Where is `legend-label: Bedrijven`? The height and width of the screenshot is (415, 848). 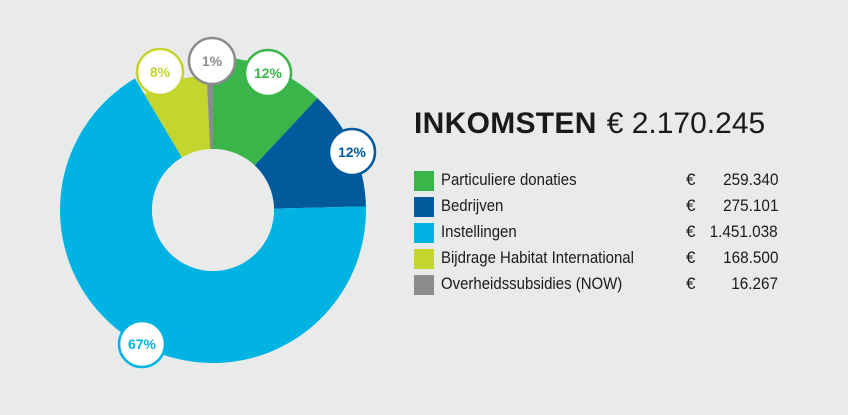 legend-label: Bedrijven is located at coordinates (472, 205).